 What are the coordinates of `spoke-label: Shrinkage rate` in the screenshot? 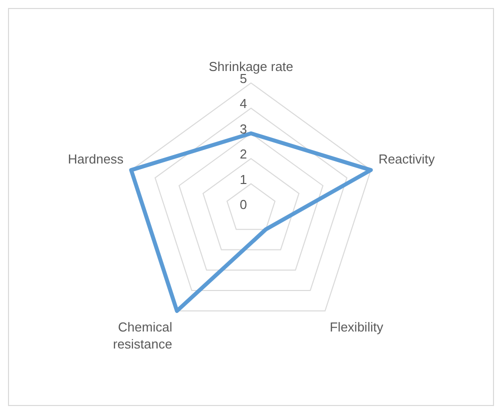 It's located at (251, 66).